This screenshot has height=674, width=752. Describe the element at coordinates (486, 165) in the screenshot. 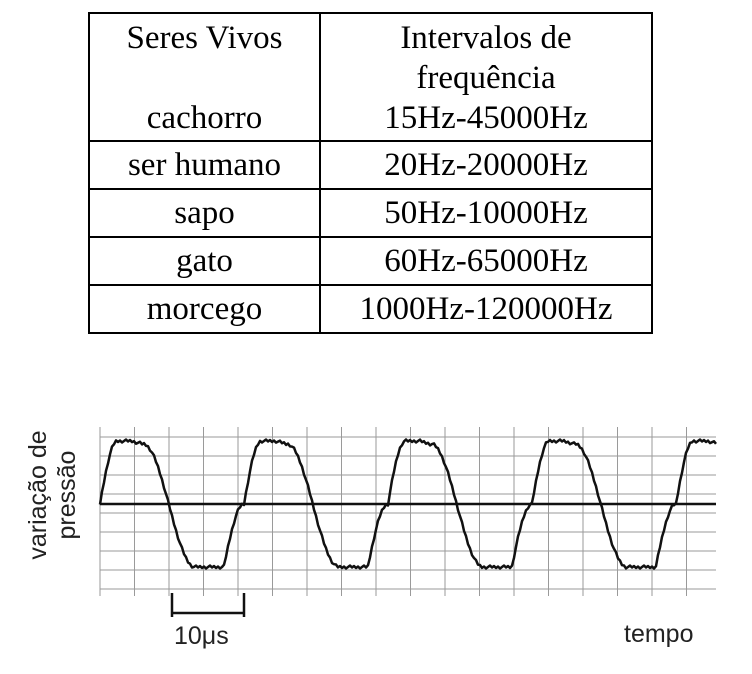

I see `cell-range: 20Hz-20000Hz` at that location.